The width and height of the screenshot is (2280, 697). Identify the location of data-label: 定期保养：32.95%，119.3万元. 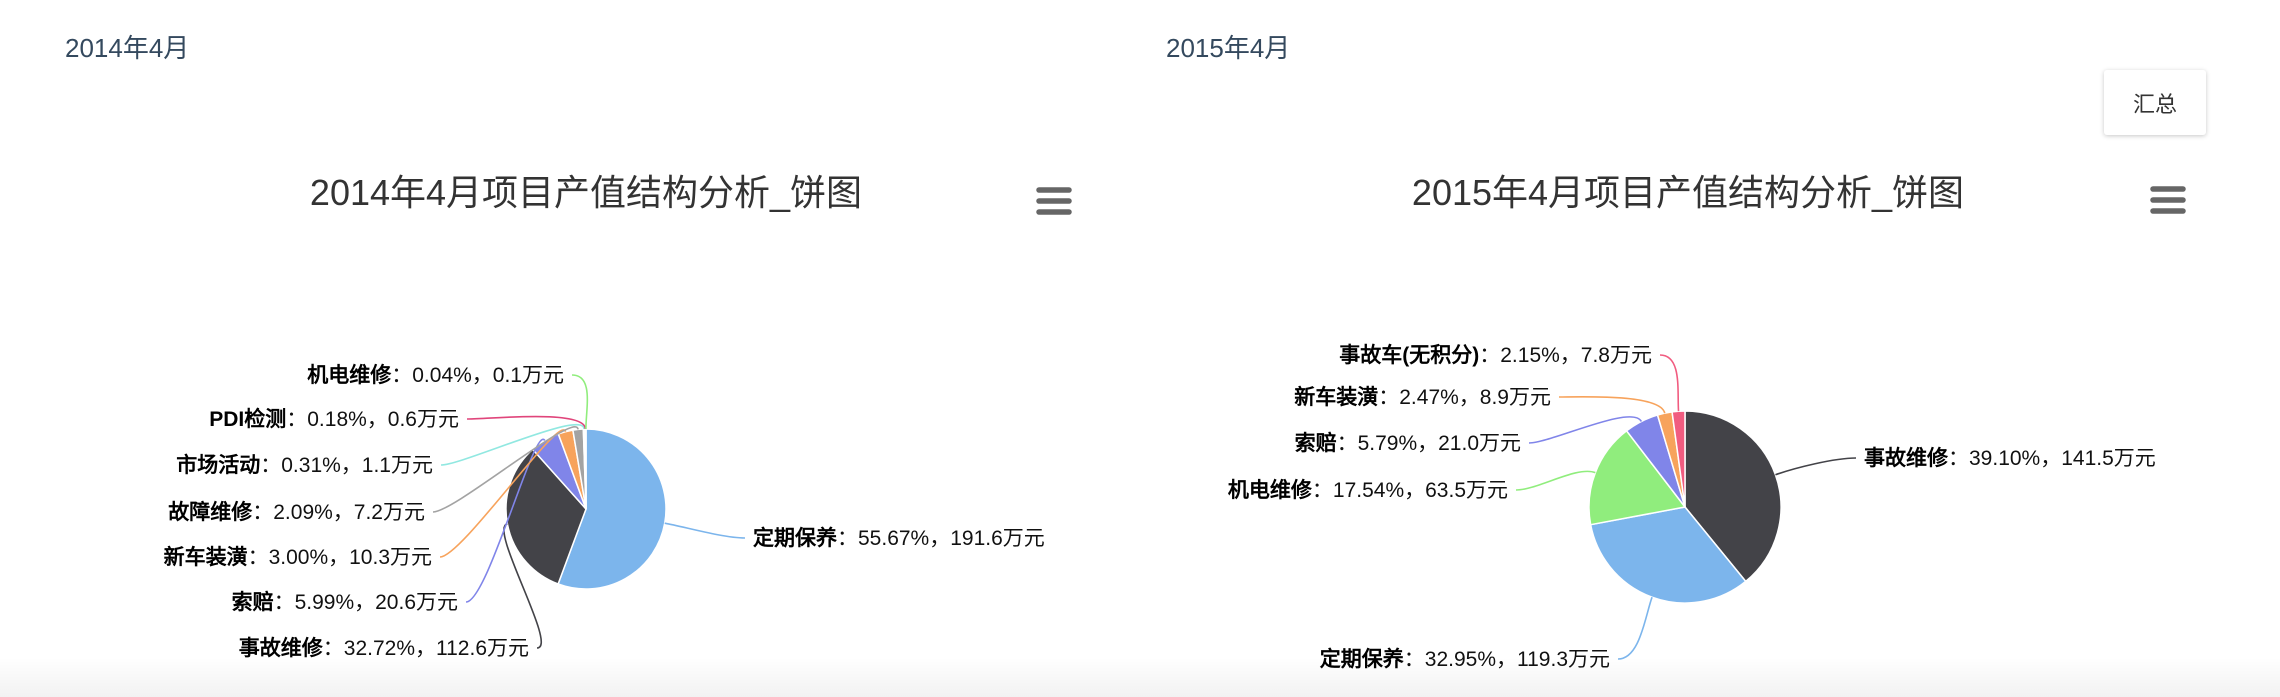
(1465, 659).